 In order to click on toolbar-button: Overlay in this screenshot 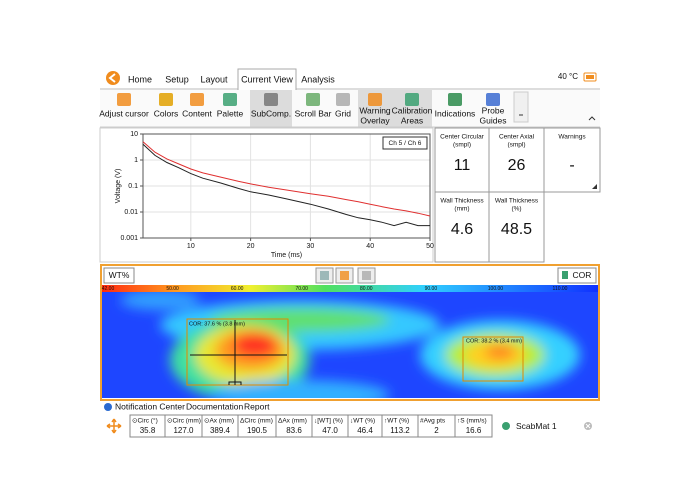, I will do `click(375, 120)`.